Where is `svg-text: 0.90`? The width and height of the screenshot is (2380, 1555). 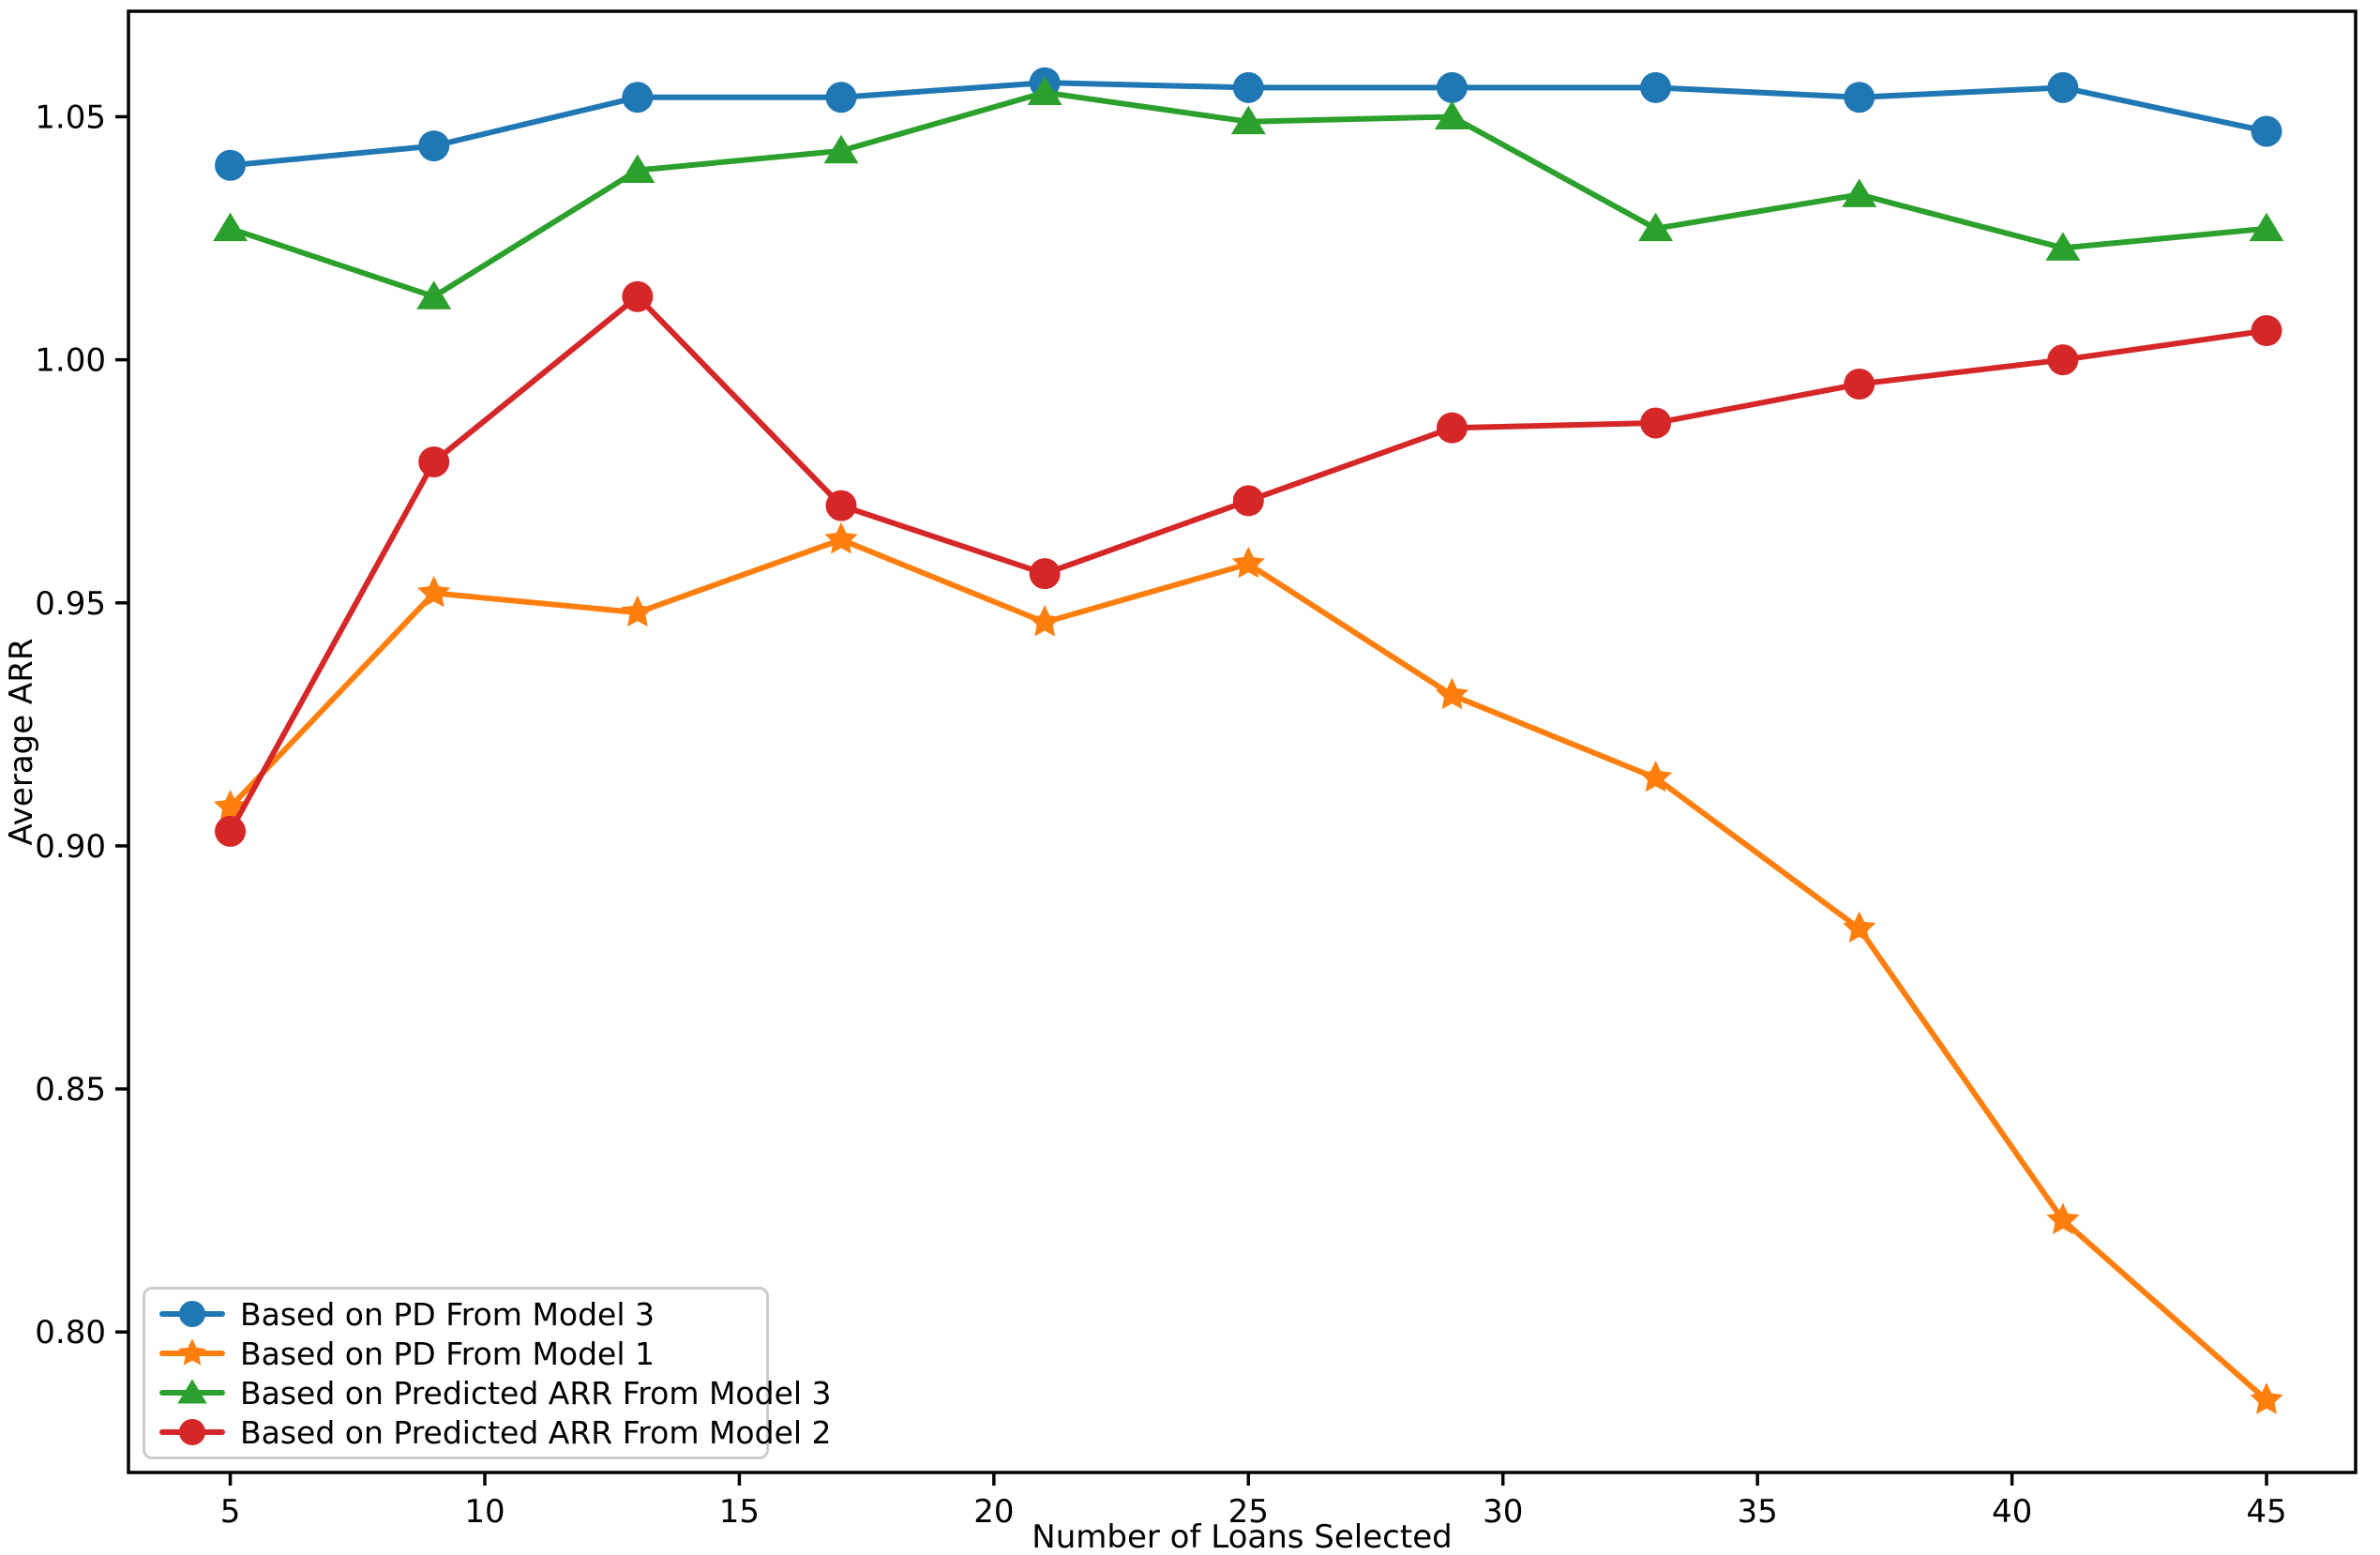 svg-text: 0.90 is located at coordinates (70, 847).